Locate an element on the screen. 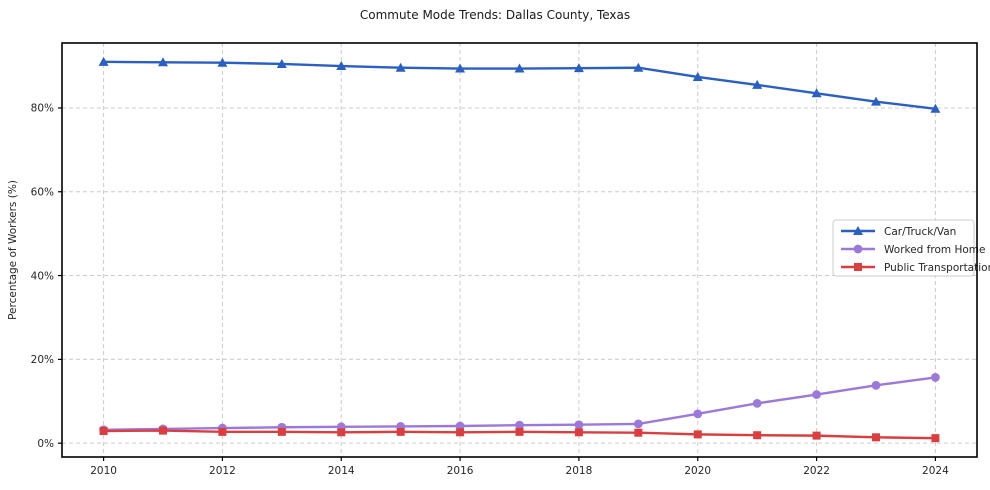 The image size is (990, 490). legend-box is located at coordinates (903, 248).